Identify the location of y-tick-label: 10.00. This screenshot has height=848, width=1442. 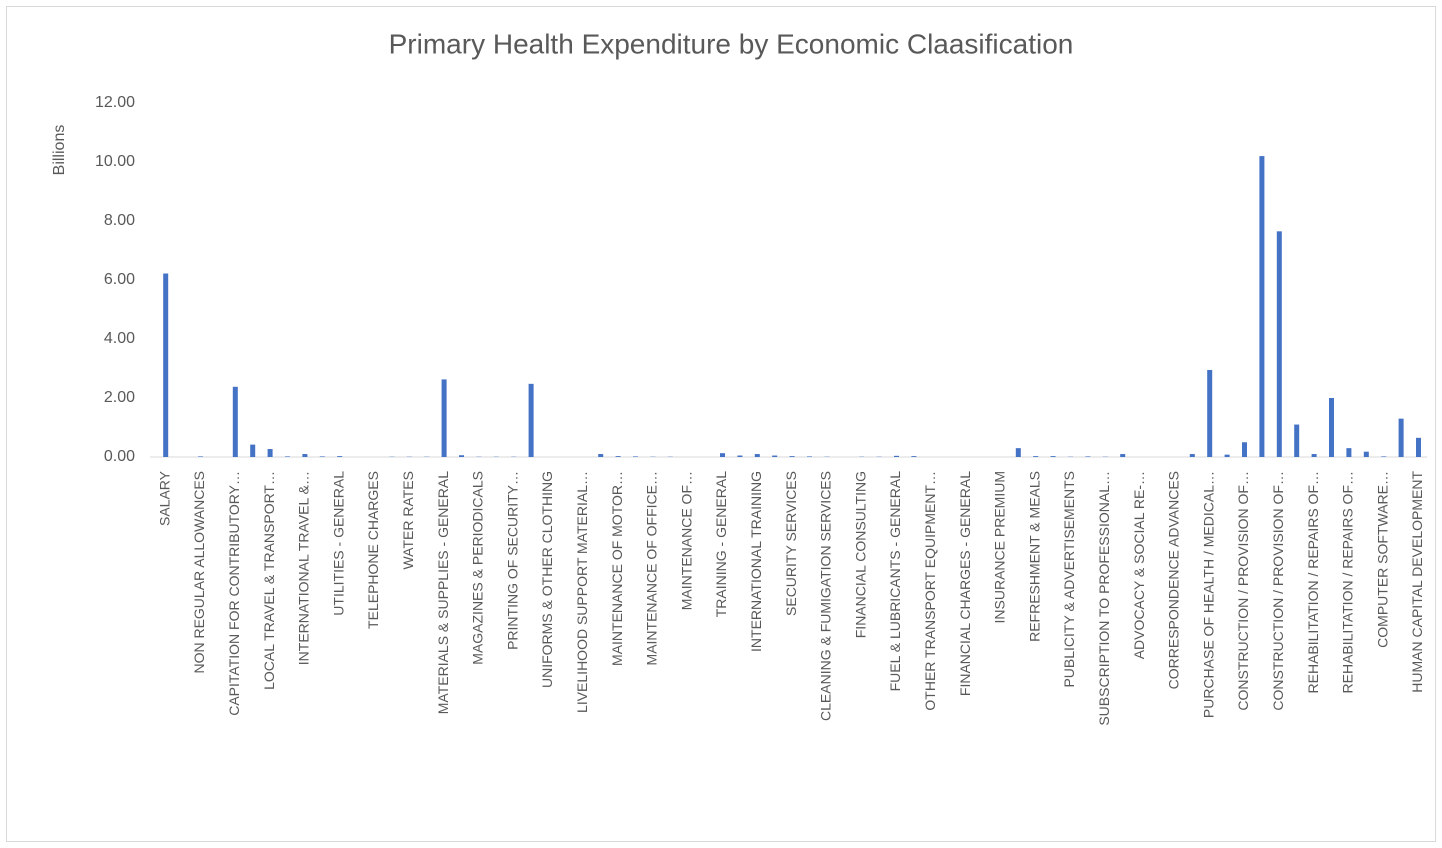
(115, 161).